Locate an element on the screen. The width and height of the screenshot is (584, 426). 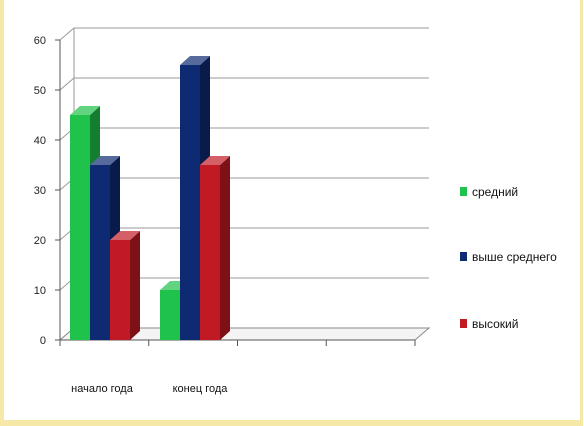
legend: средний выше среднего высокий is located at coordinates (508, 258).